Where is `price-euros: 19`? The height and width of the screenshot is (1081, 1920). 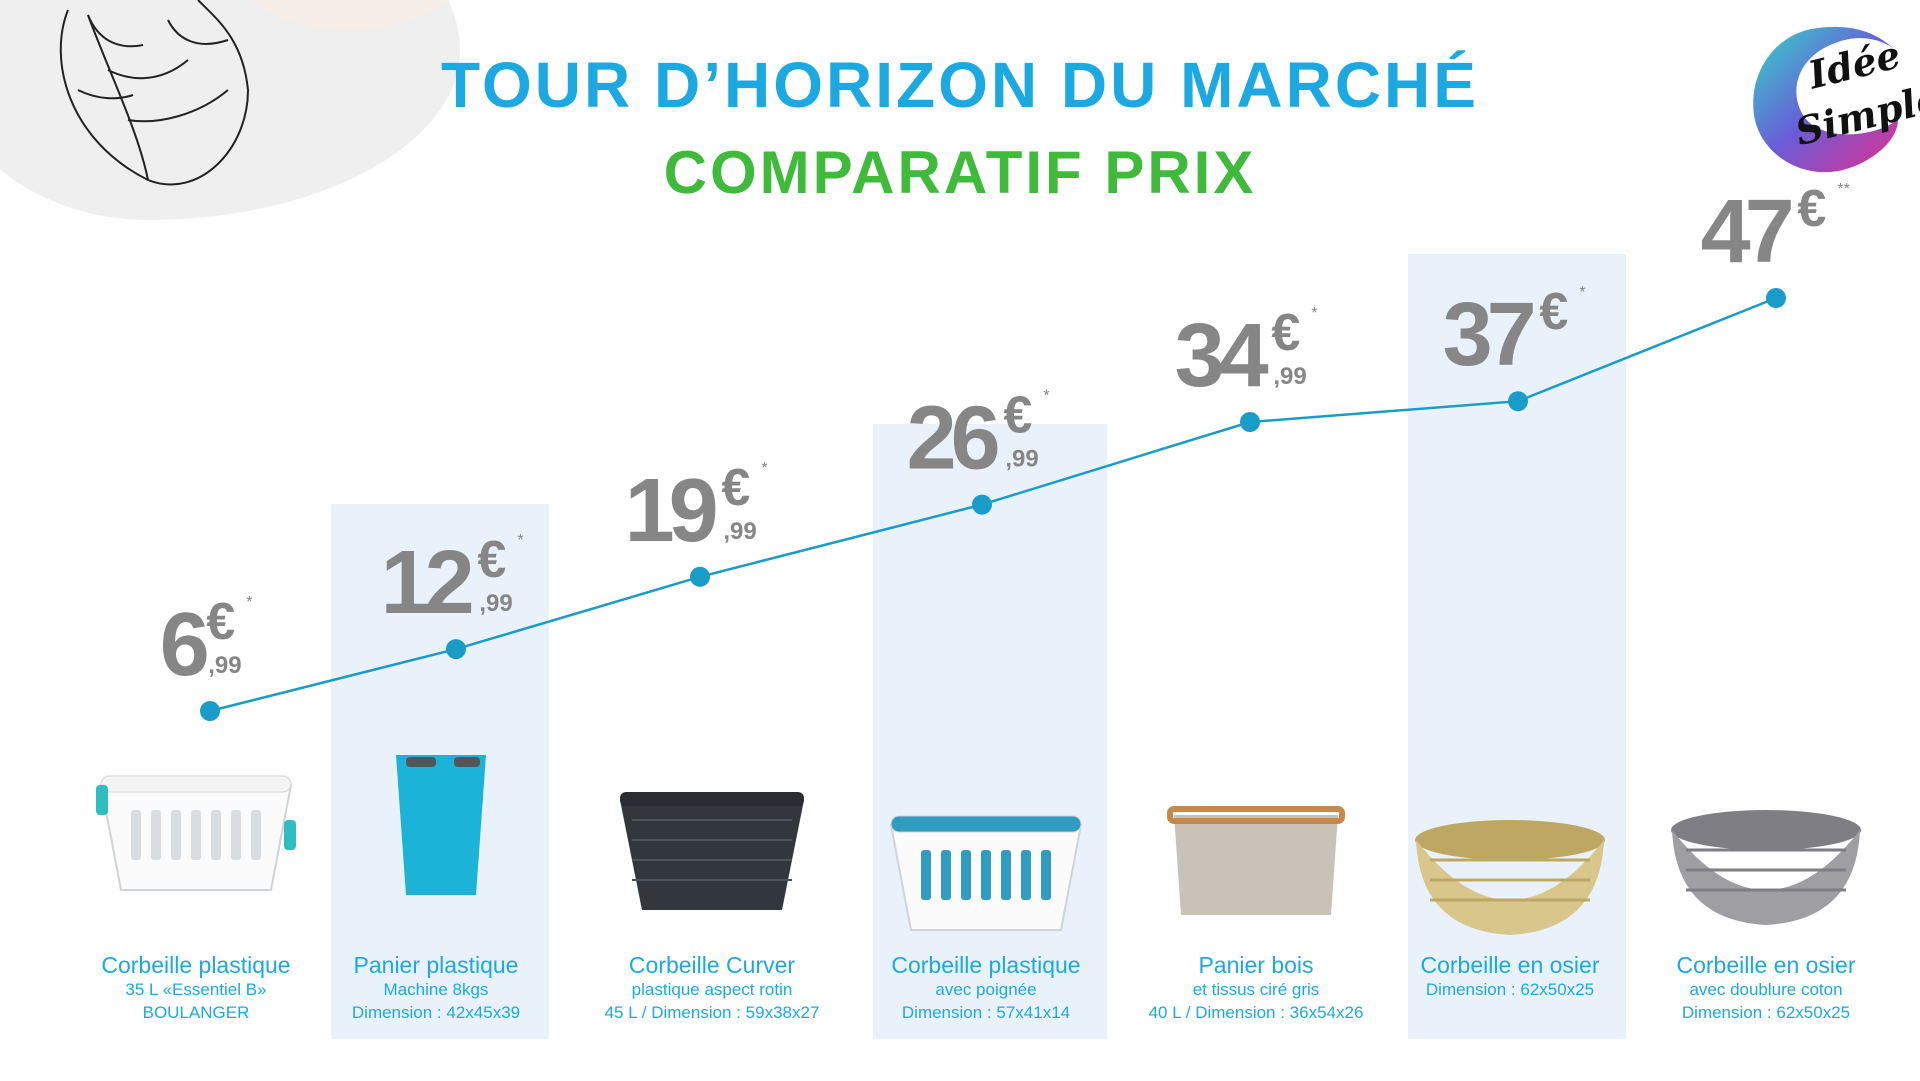 price-euros: 19 is located at coordinates (670, 511).